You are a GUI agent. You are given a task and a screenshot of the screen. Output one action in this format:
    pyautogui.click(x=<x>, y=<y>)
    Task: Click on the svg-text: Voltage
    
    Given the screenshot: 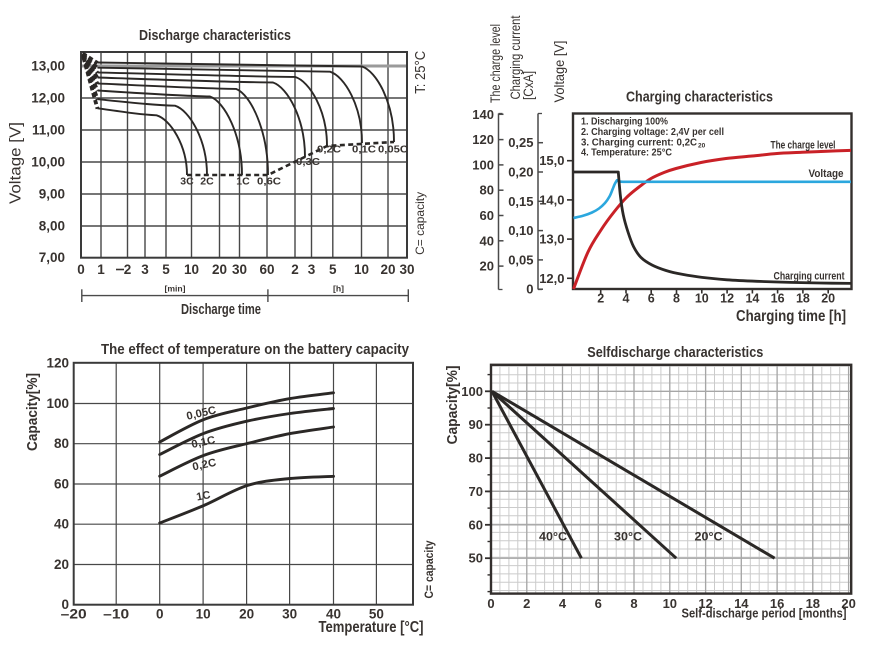 What is the action you would take?
    pyautogui.click(x=826, y=174)
    